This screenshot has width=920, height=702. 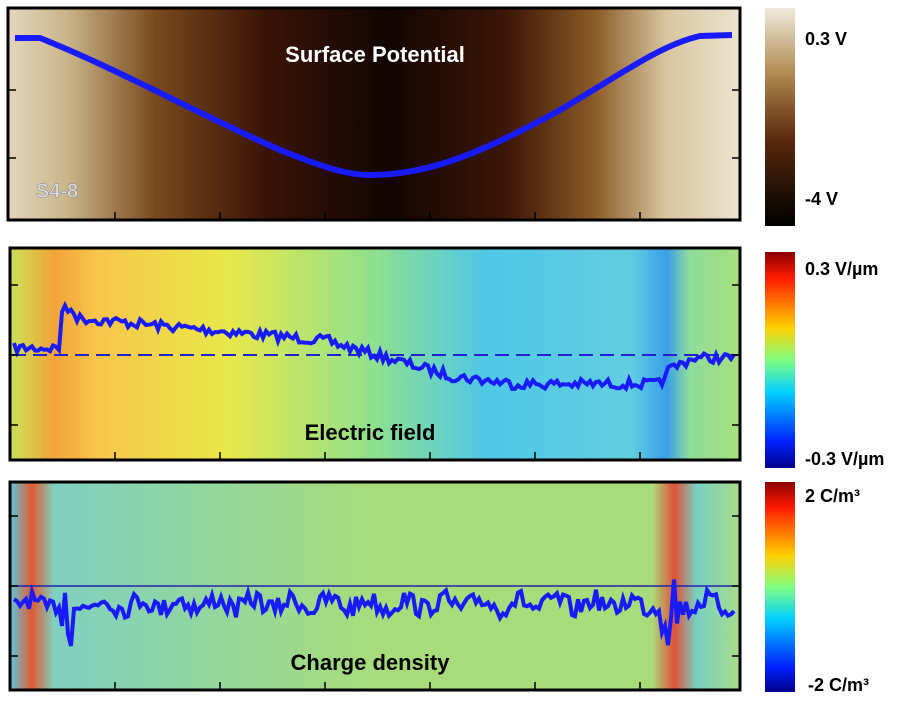 I want to click on colorbar-max: 0.3 V, so click(x=826, y=39).